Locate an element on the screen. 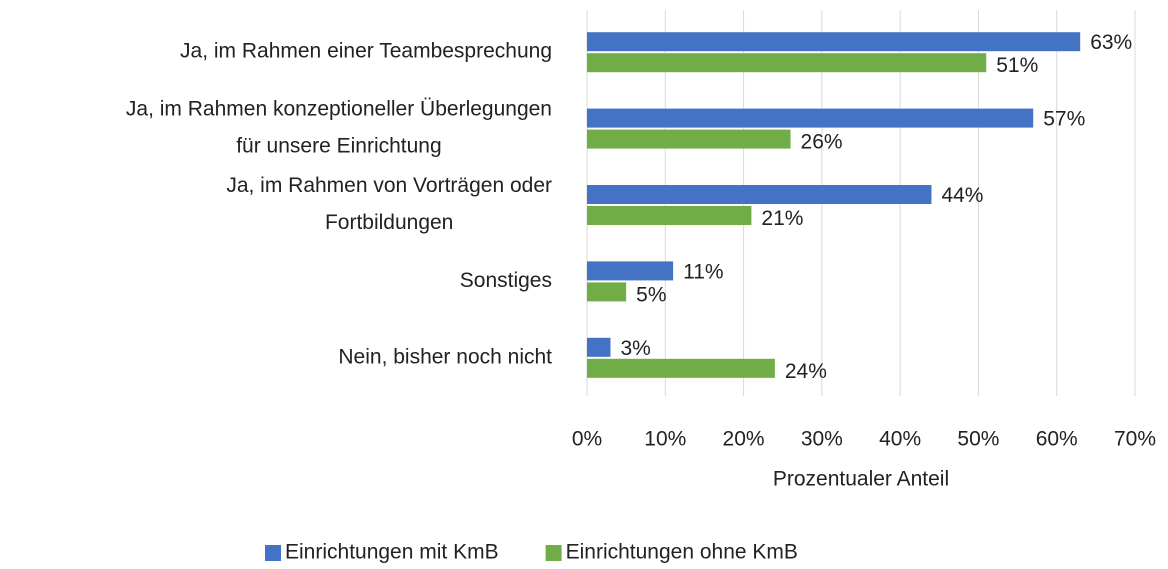 The height and width of the screenshot is (569, 1168). x-tick-label: 0% is located at coordinates (587, 439).